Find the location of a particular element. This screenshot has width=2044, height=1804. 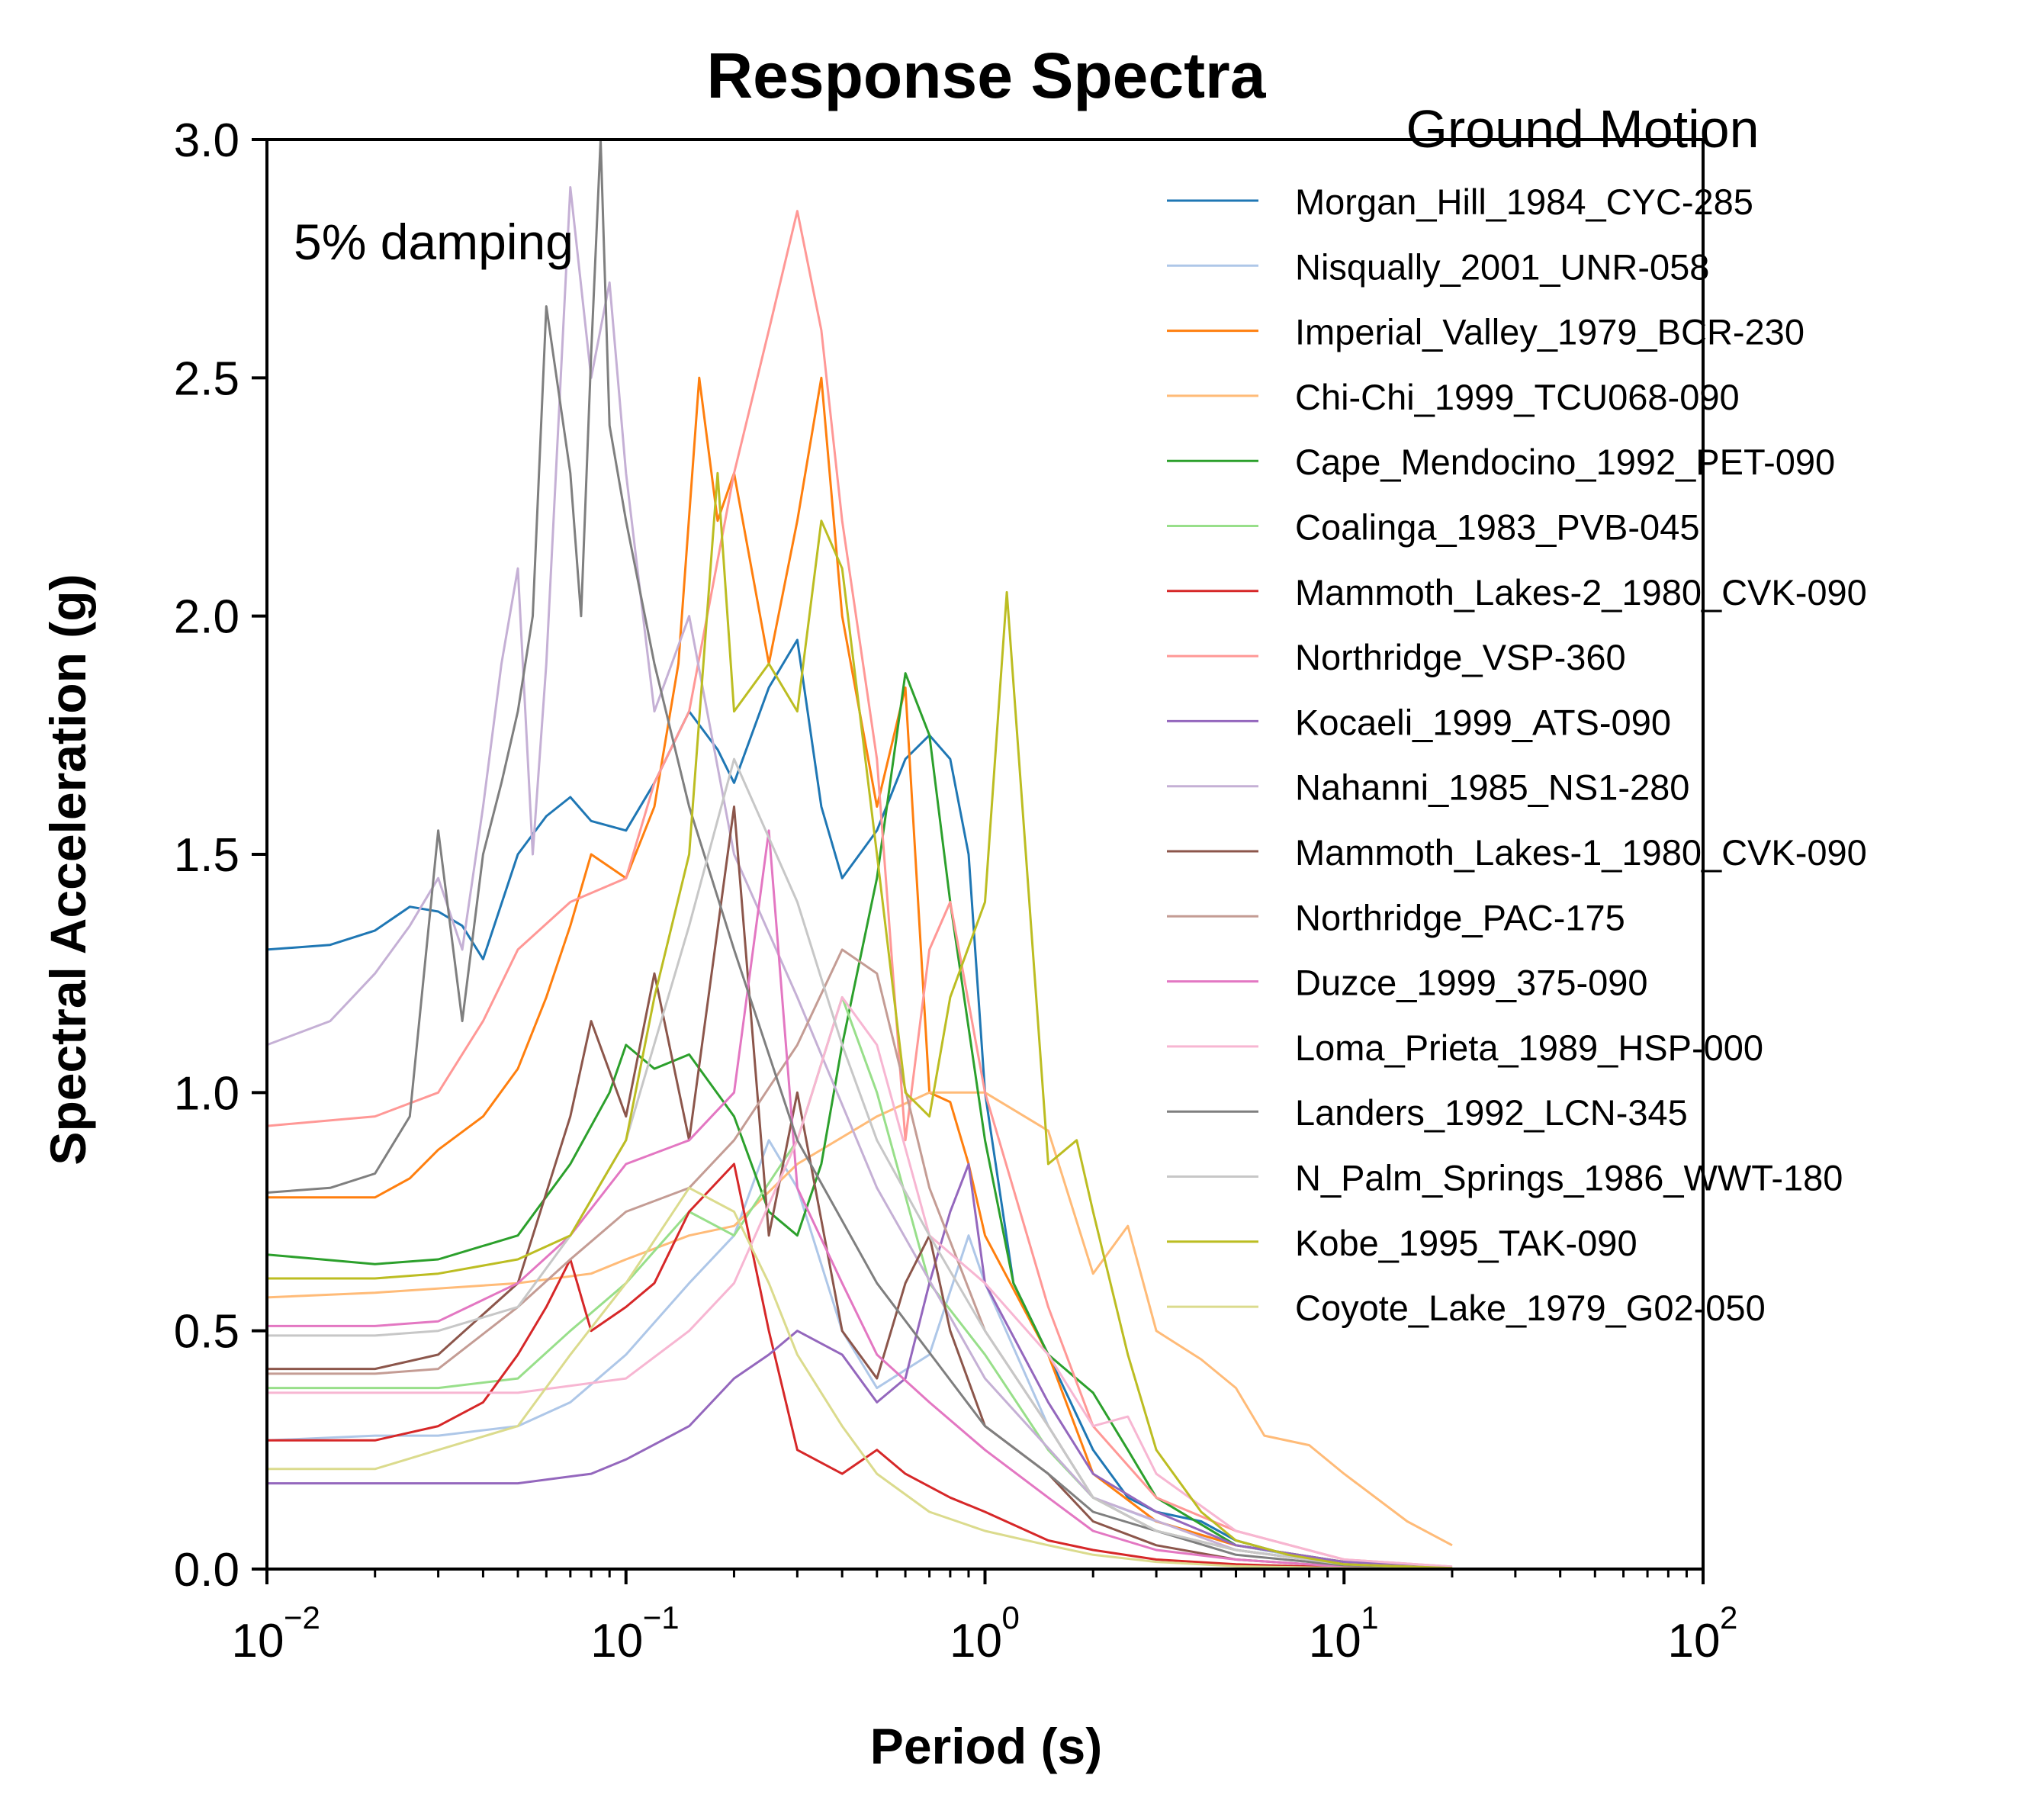

damping-annotation: 5% damping is located at coordinates (434, 242).